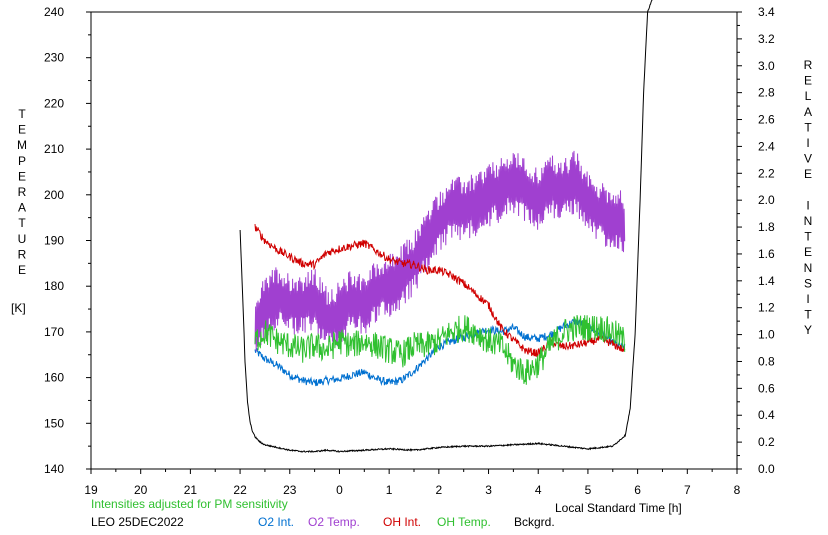 The width and height of the screenshot is (828, 535). I want to click on y-left-tick-label: 160, so click(54, 378).